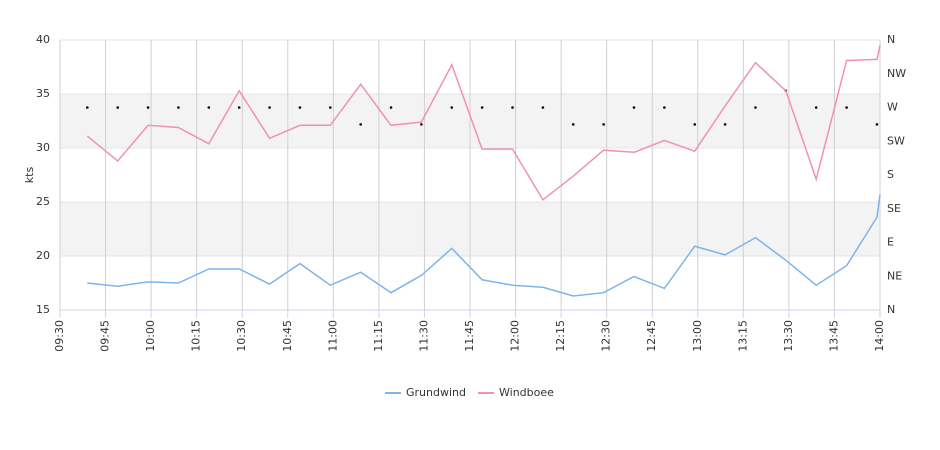 The height and width of the screenshot is (450, 940). I want to click on x-tick-label: 13:45, so click(833, 336).